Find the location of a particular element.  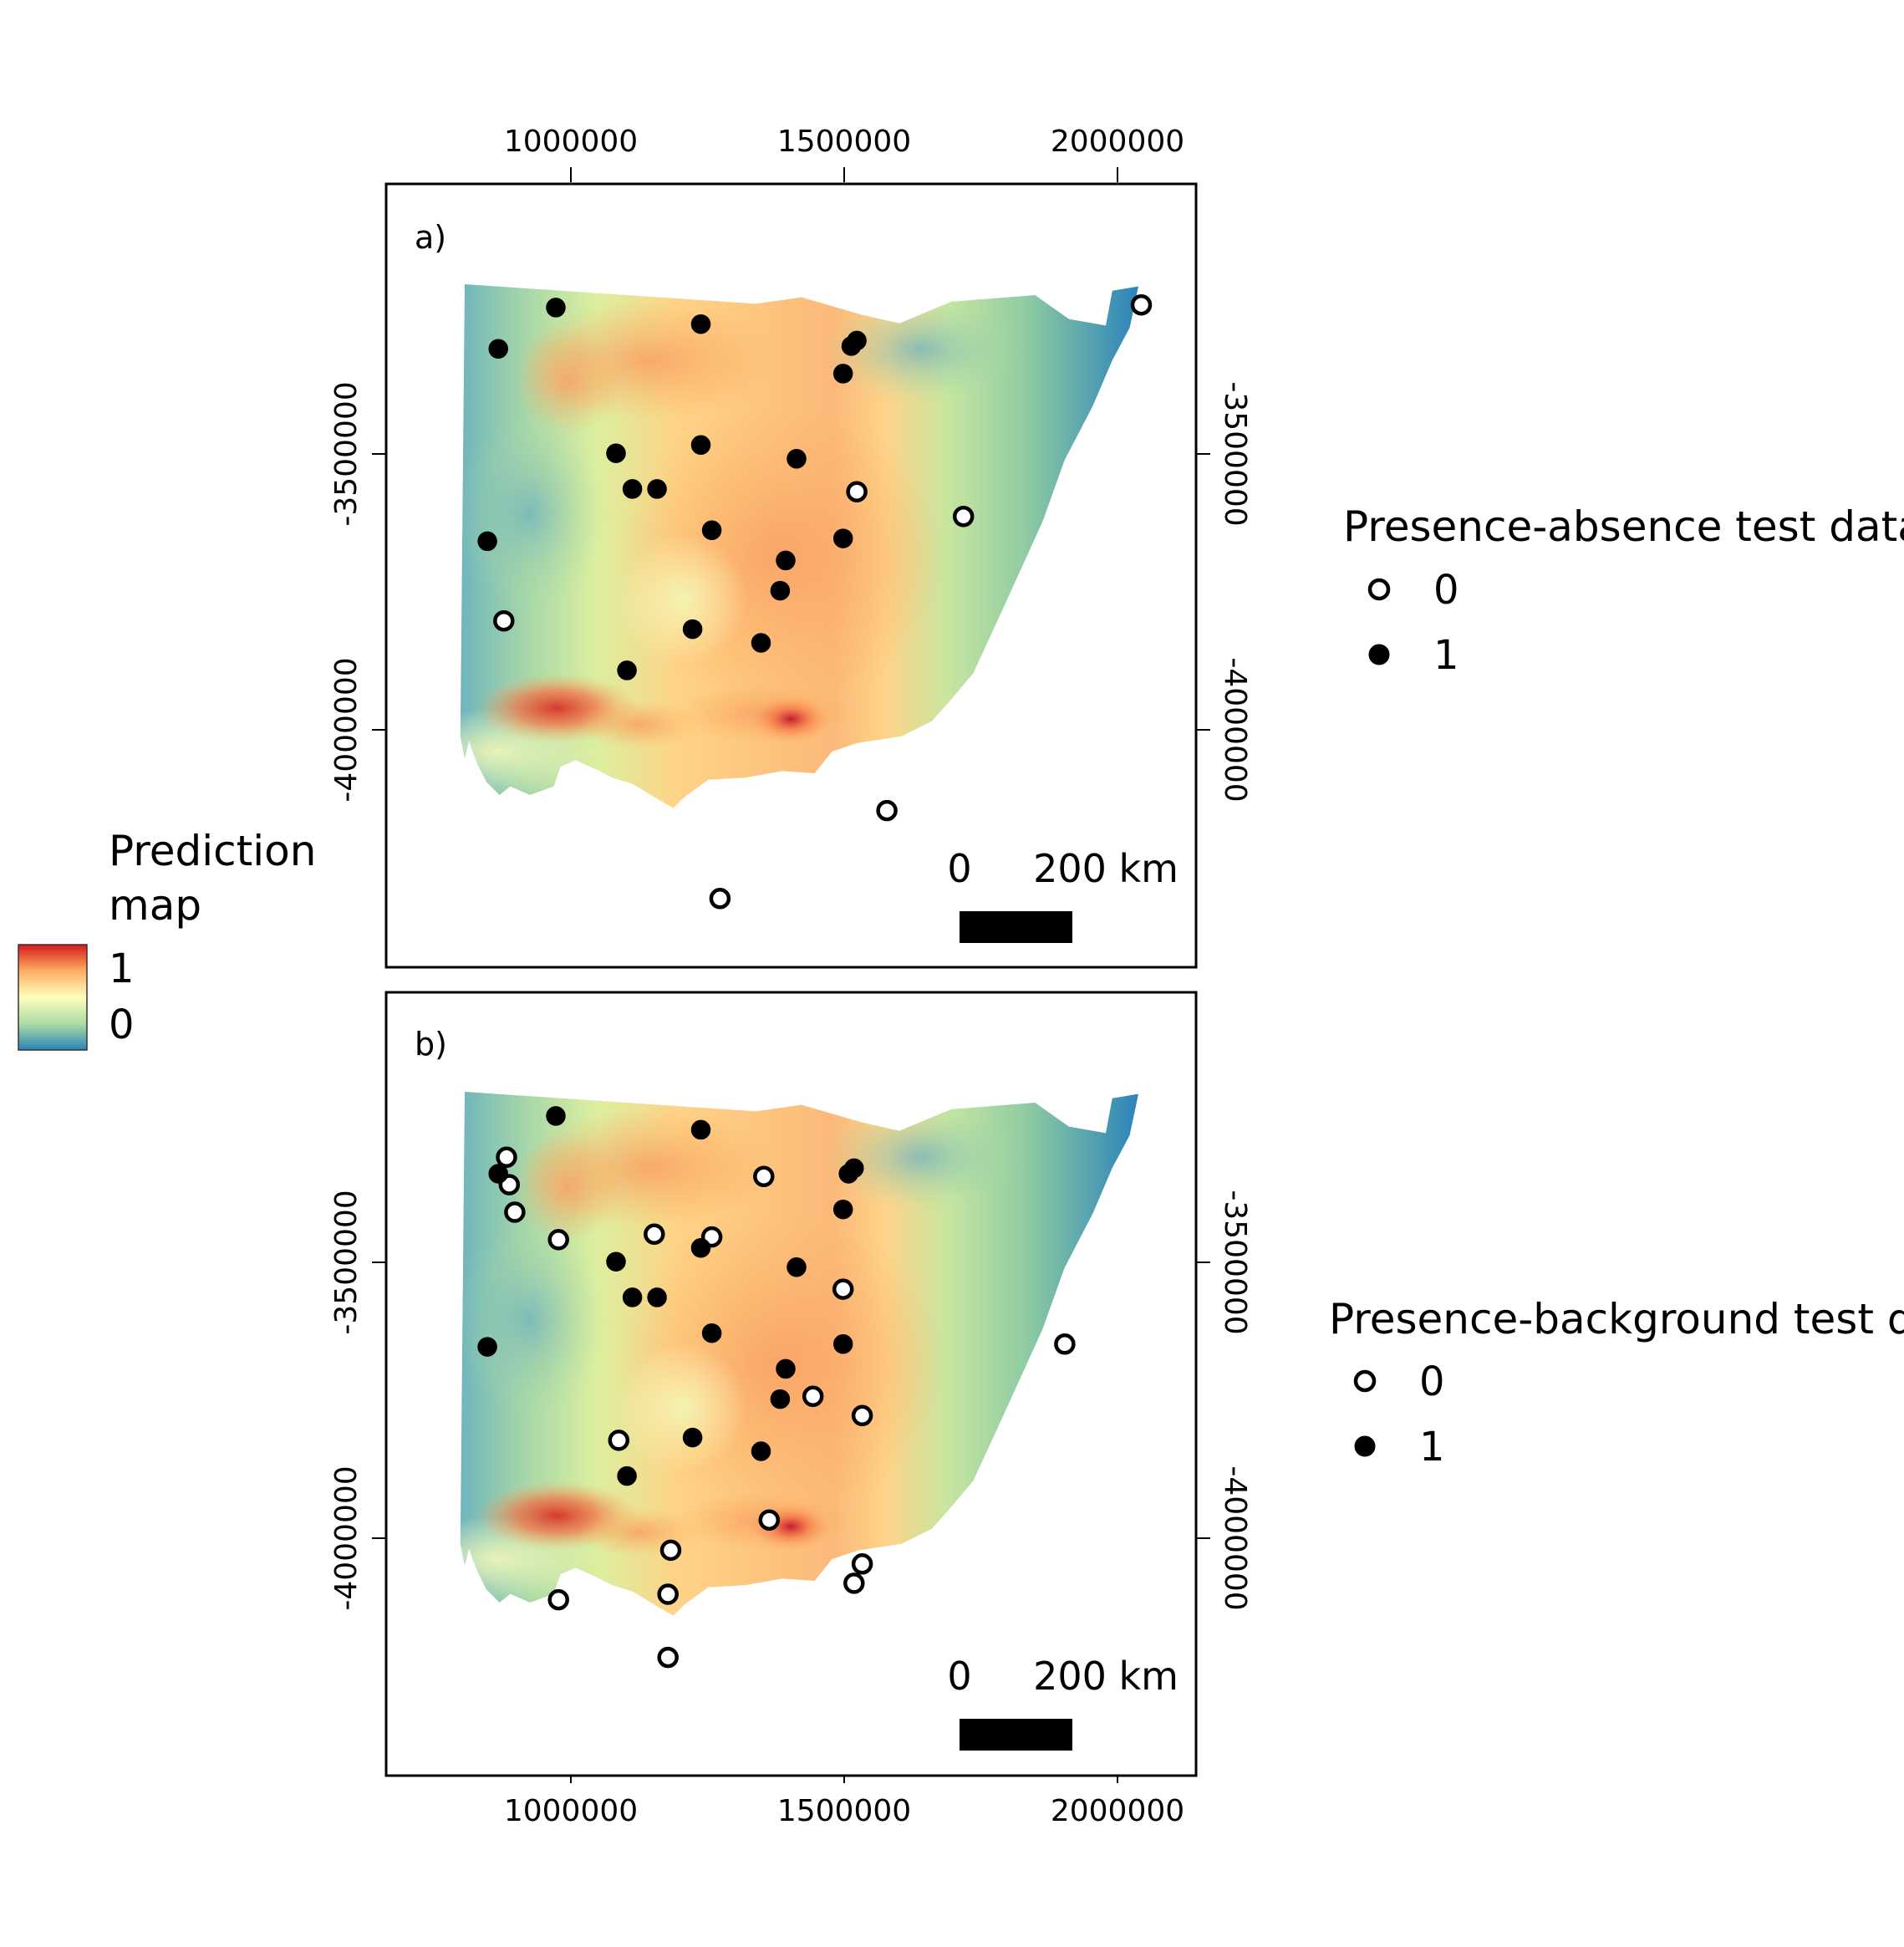

panel-b-label: b) is located at coordinates (431, 1044).